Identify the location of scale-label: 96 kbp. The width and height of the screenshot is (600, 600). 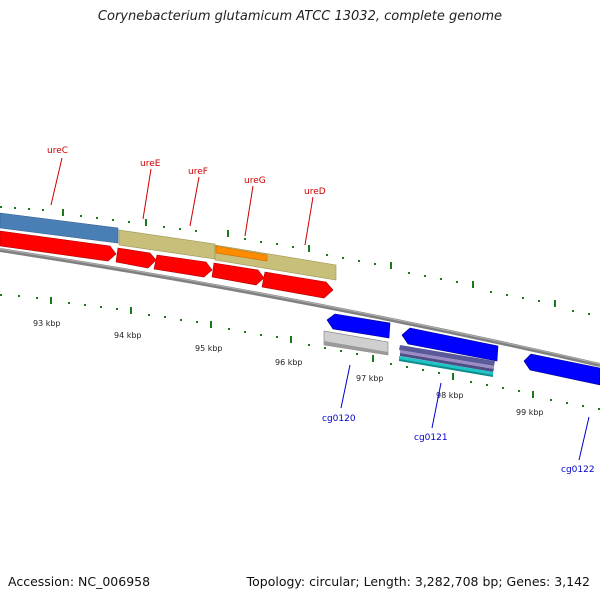
(289, 362).